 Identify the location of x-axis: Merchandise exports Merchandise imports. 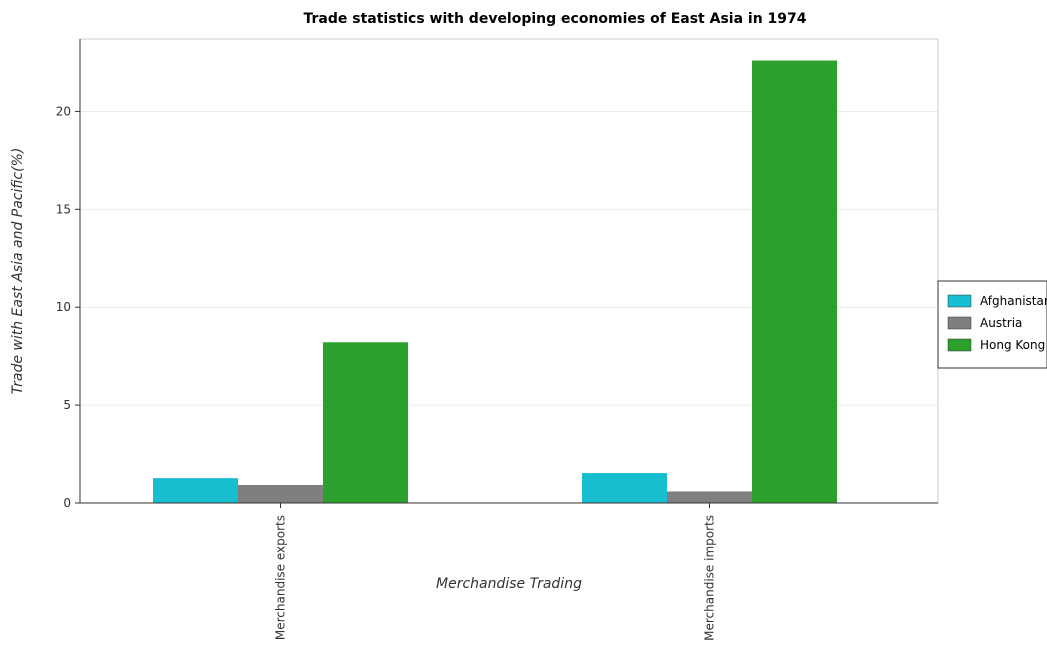
(495, 572).